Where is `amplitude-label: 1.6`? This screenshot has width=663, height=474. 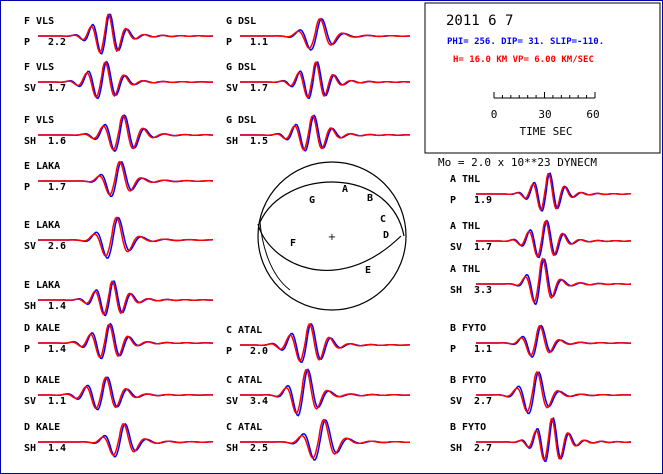 amplitude-label: 1.6 is located at coordinates (57, 141).